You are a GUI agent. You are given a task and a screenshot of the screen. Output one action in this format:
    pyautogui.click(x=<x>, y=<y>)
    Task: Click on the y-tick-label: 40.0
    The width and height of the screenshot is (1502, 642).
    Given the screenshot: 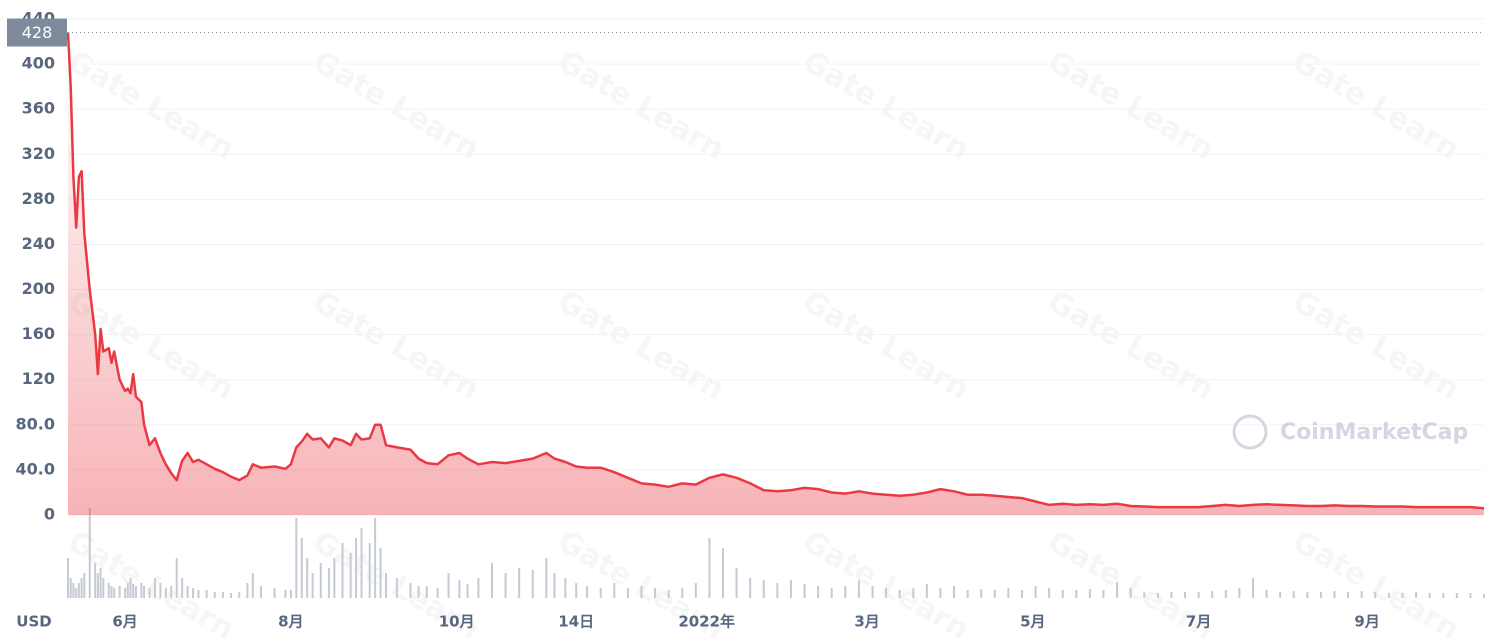 What is the action you would take?
    pyautogui.click(x=35, y=468)
    